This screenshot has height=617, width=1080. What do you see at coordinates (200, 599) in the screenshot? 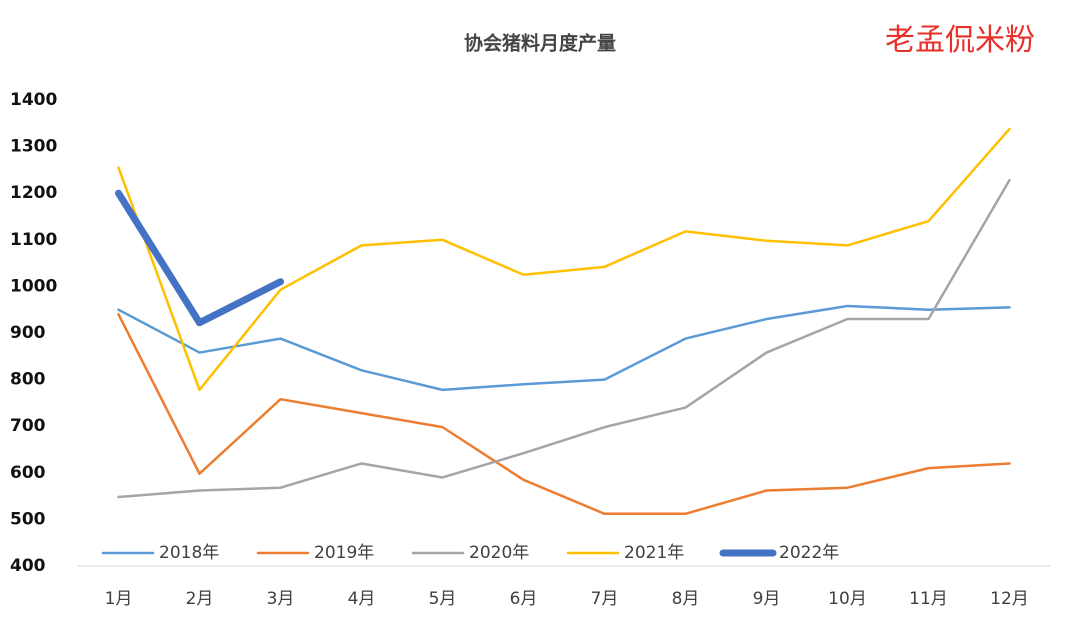
I see `x-tick-label: 2月` at bounding box center [200, 599].